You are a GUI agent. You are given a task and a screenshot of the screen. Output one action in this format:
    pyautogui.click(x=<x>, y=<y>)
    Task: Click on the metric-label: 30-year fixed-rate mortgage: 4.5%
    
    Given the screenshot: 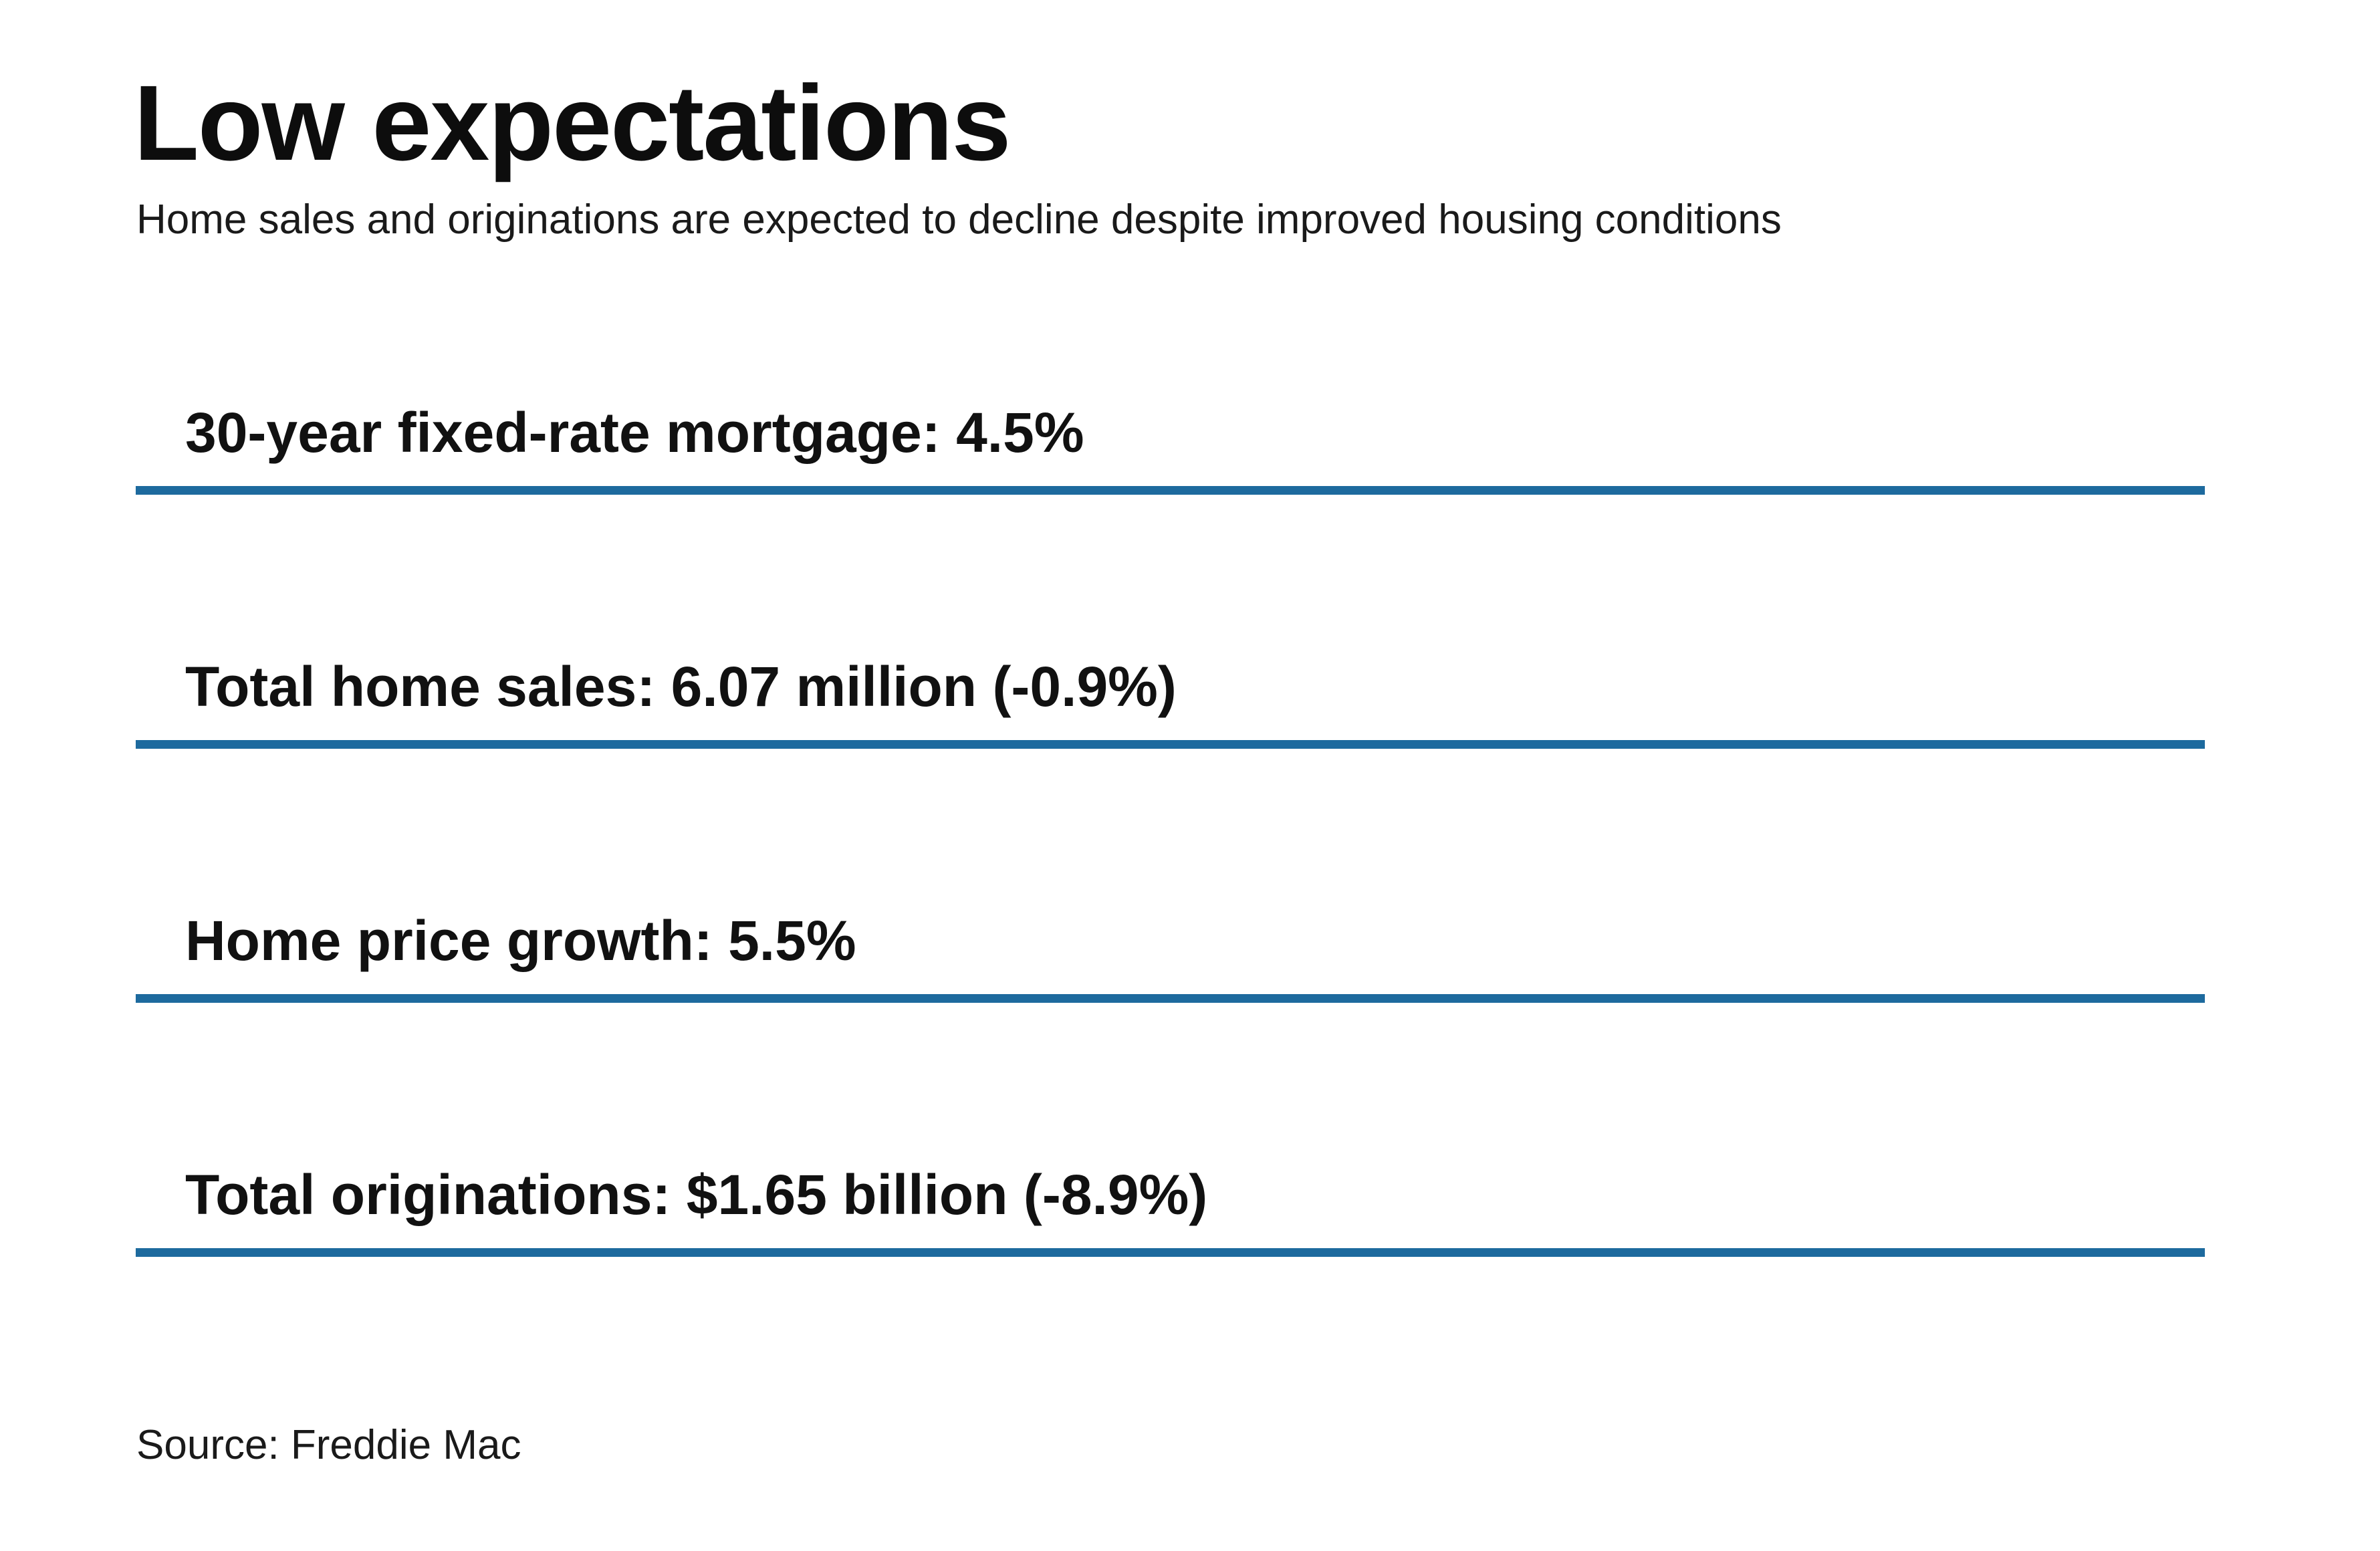 What is the action you would take?
    pyautogui.click(x=634, y=432)
    